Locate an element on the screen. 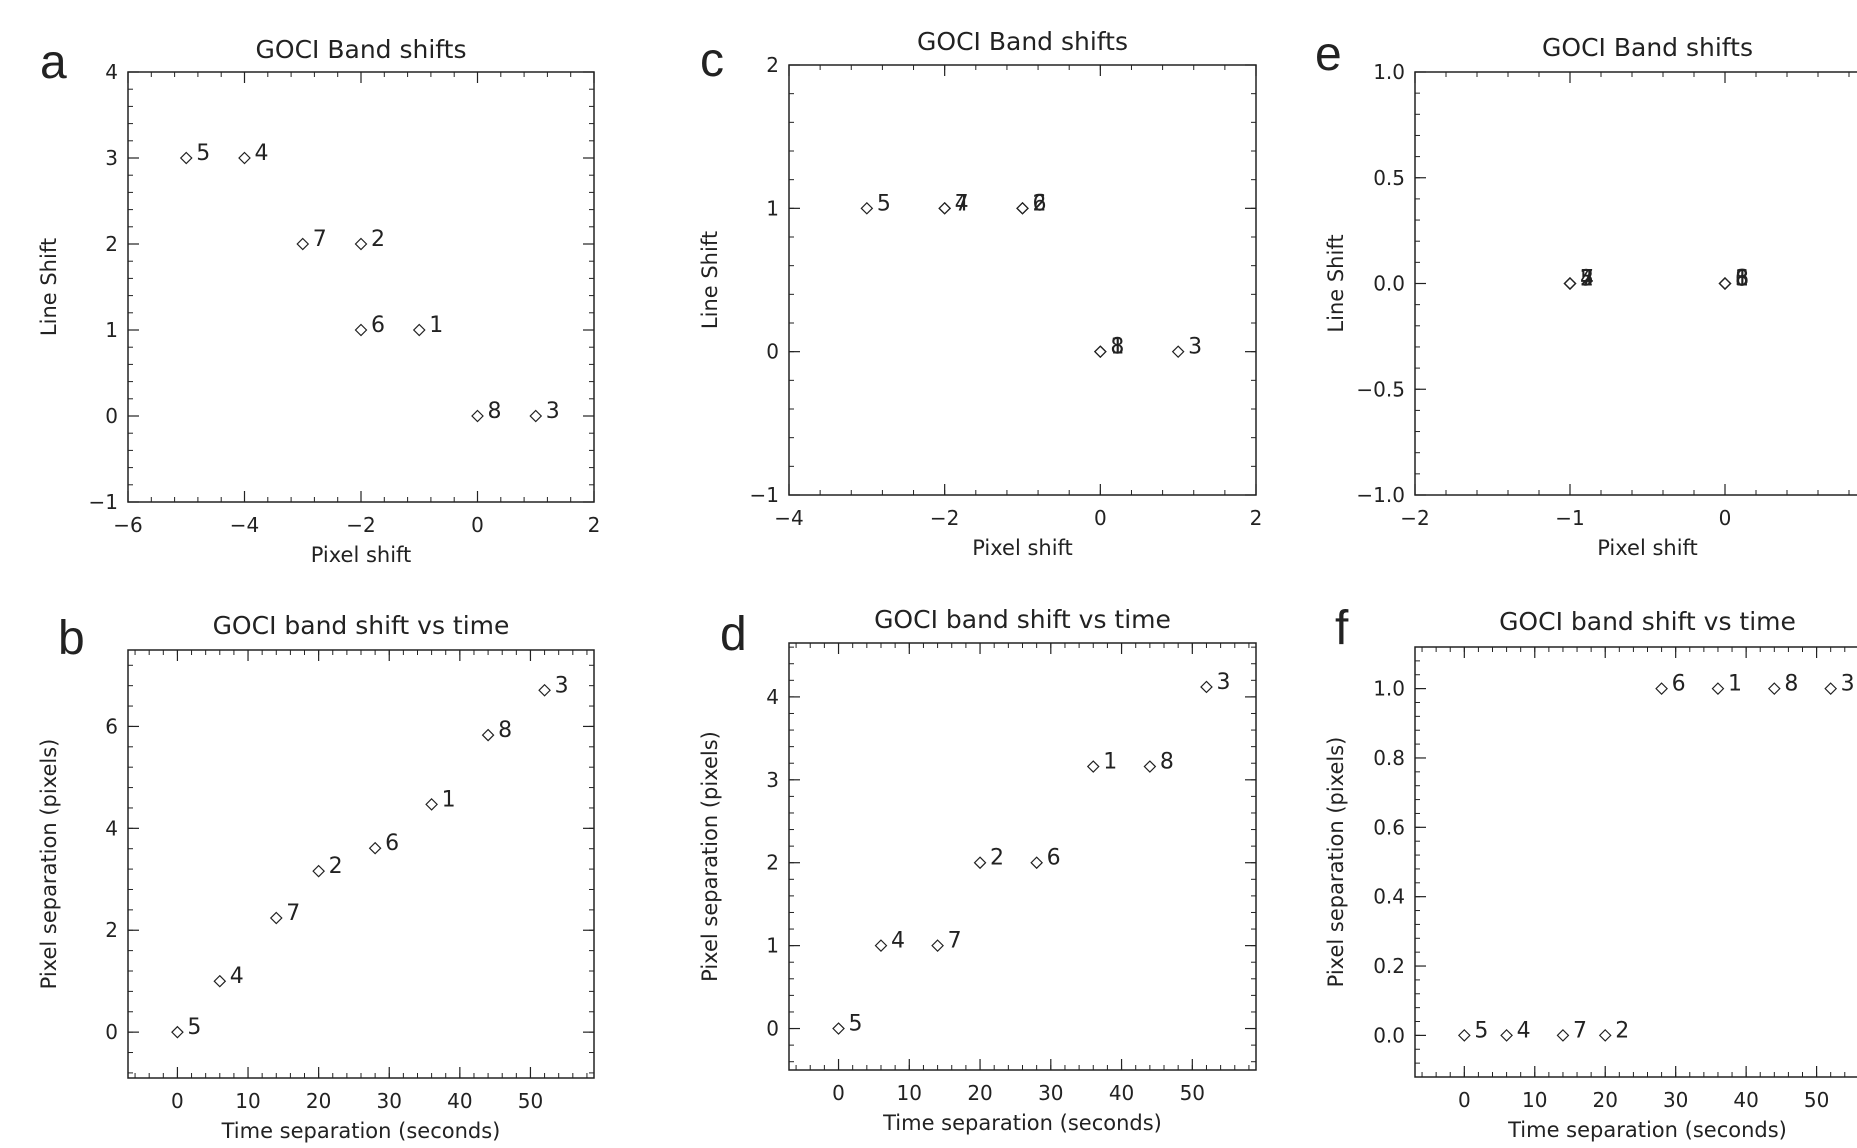  y-tick-label: 2 is located at coordinates (772, 863).